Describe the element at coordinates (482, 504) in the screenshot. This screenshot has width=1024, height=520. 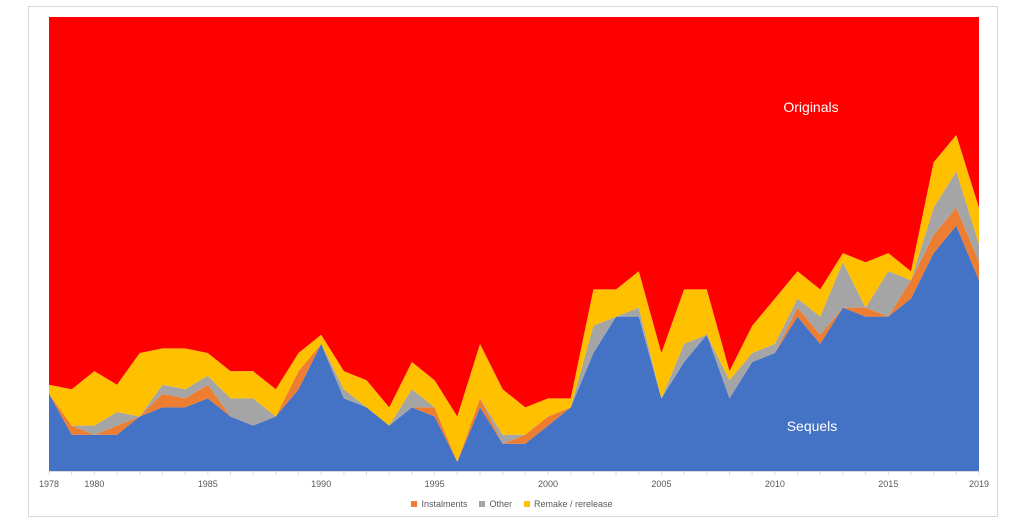
I see `legend-swatch-other` at that location.